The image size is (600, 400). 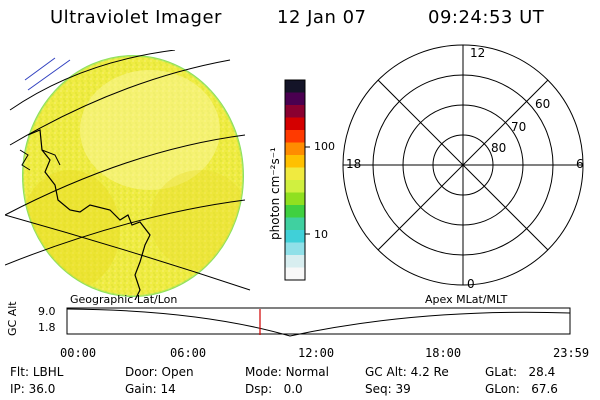 I want to click on time-tick-1: 06:00, so click(x=188, y=353).